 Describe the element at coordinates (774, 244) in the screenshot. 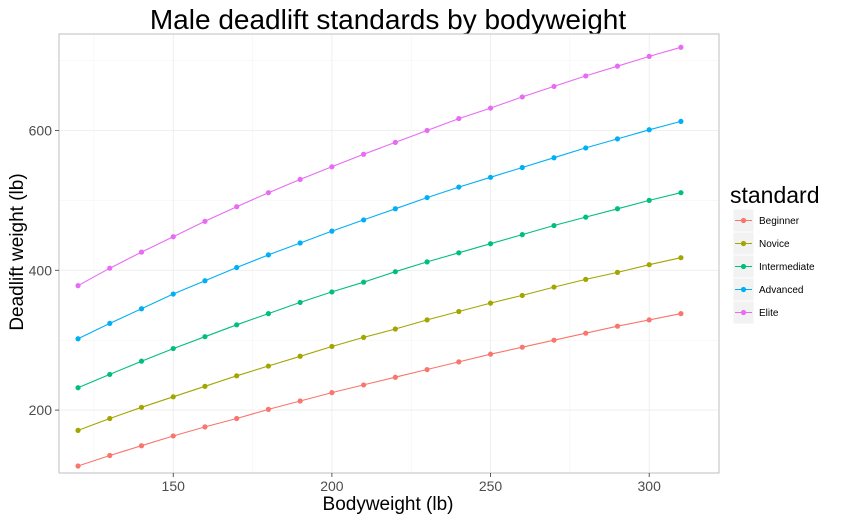

I see `legend-label-novice: Novice` at that location.